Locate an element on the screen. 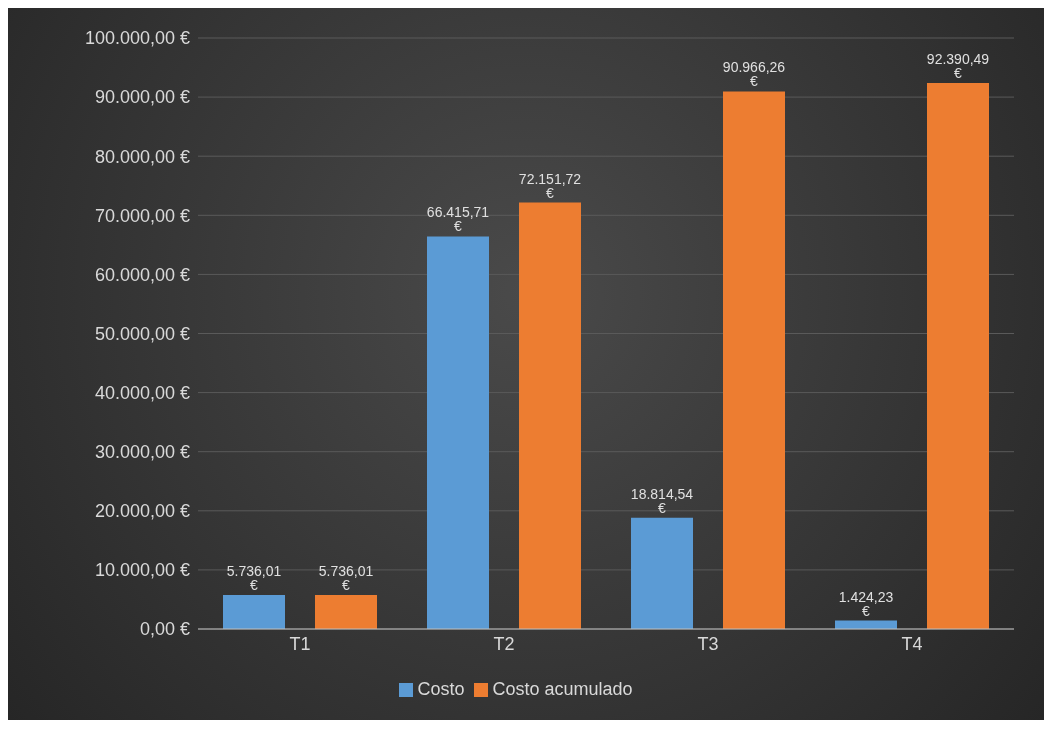 Image resolution: width=1052 pixels, height=729 pixels. y-tick-label: 100.000,00 € is located at coordinates (137, 38).